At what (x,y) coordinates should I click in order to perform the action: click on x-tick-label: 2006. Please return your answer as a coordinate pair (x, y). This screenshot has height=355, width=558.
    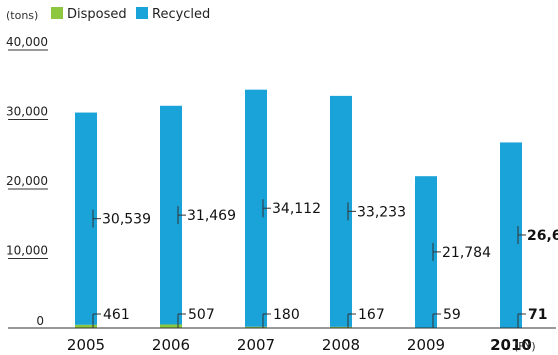
    Looking at the image, I should click on (171, 345).